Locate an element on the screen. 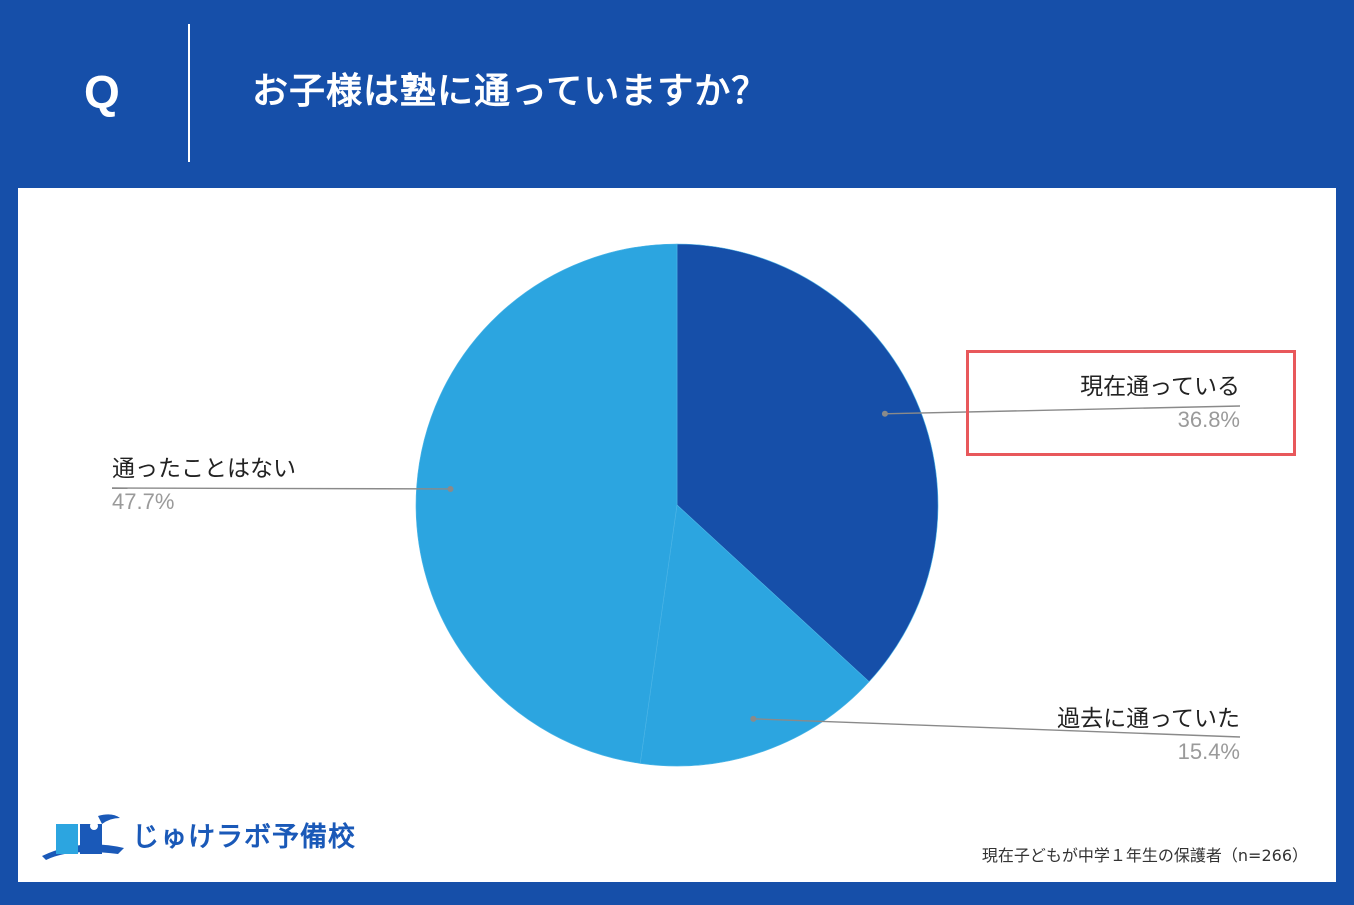  highlight-box is located at coordinates (1131, 403).